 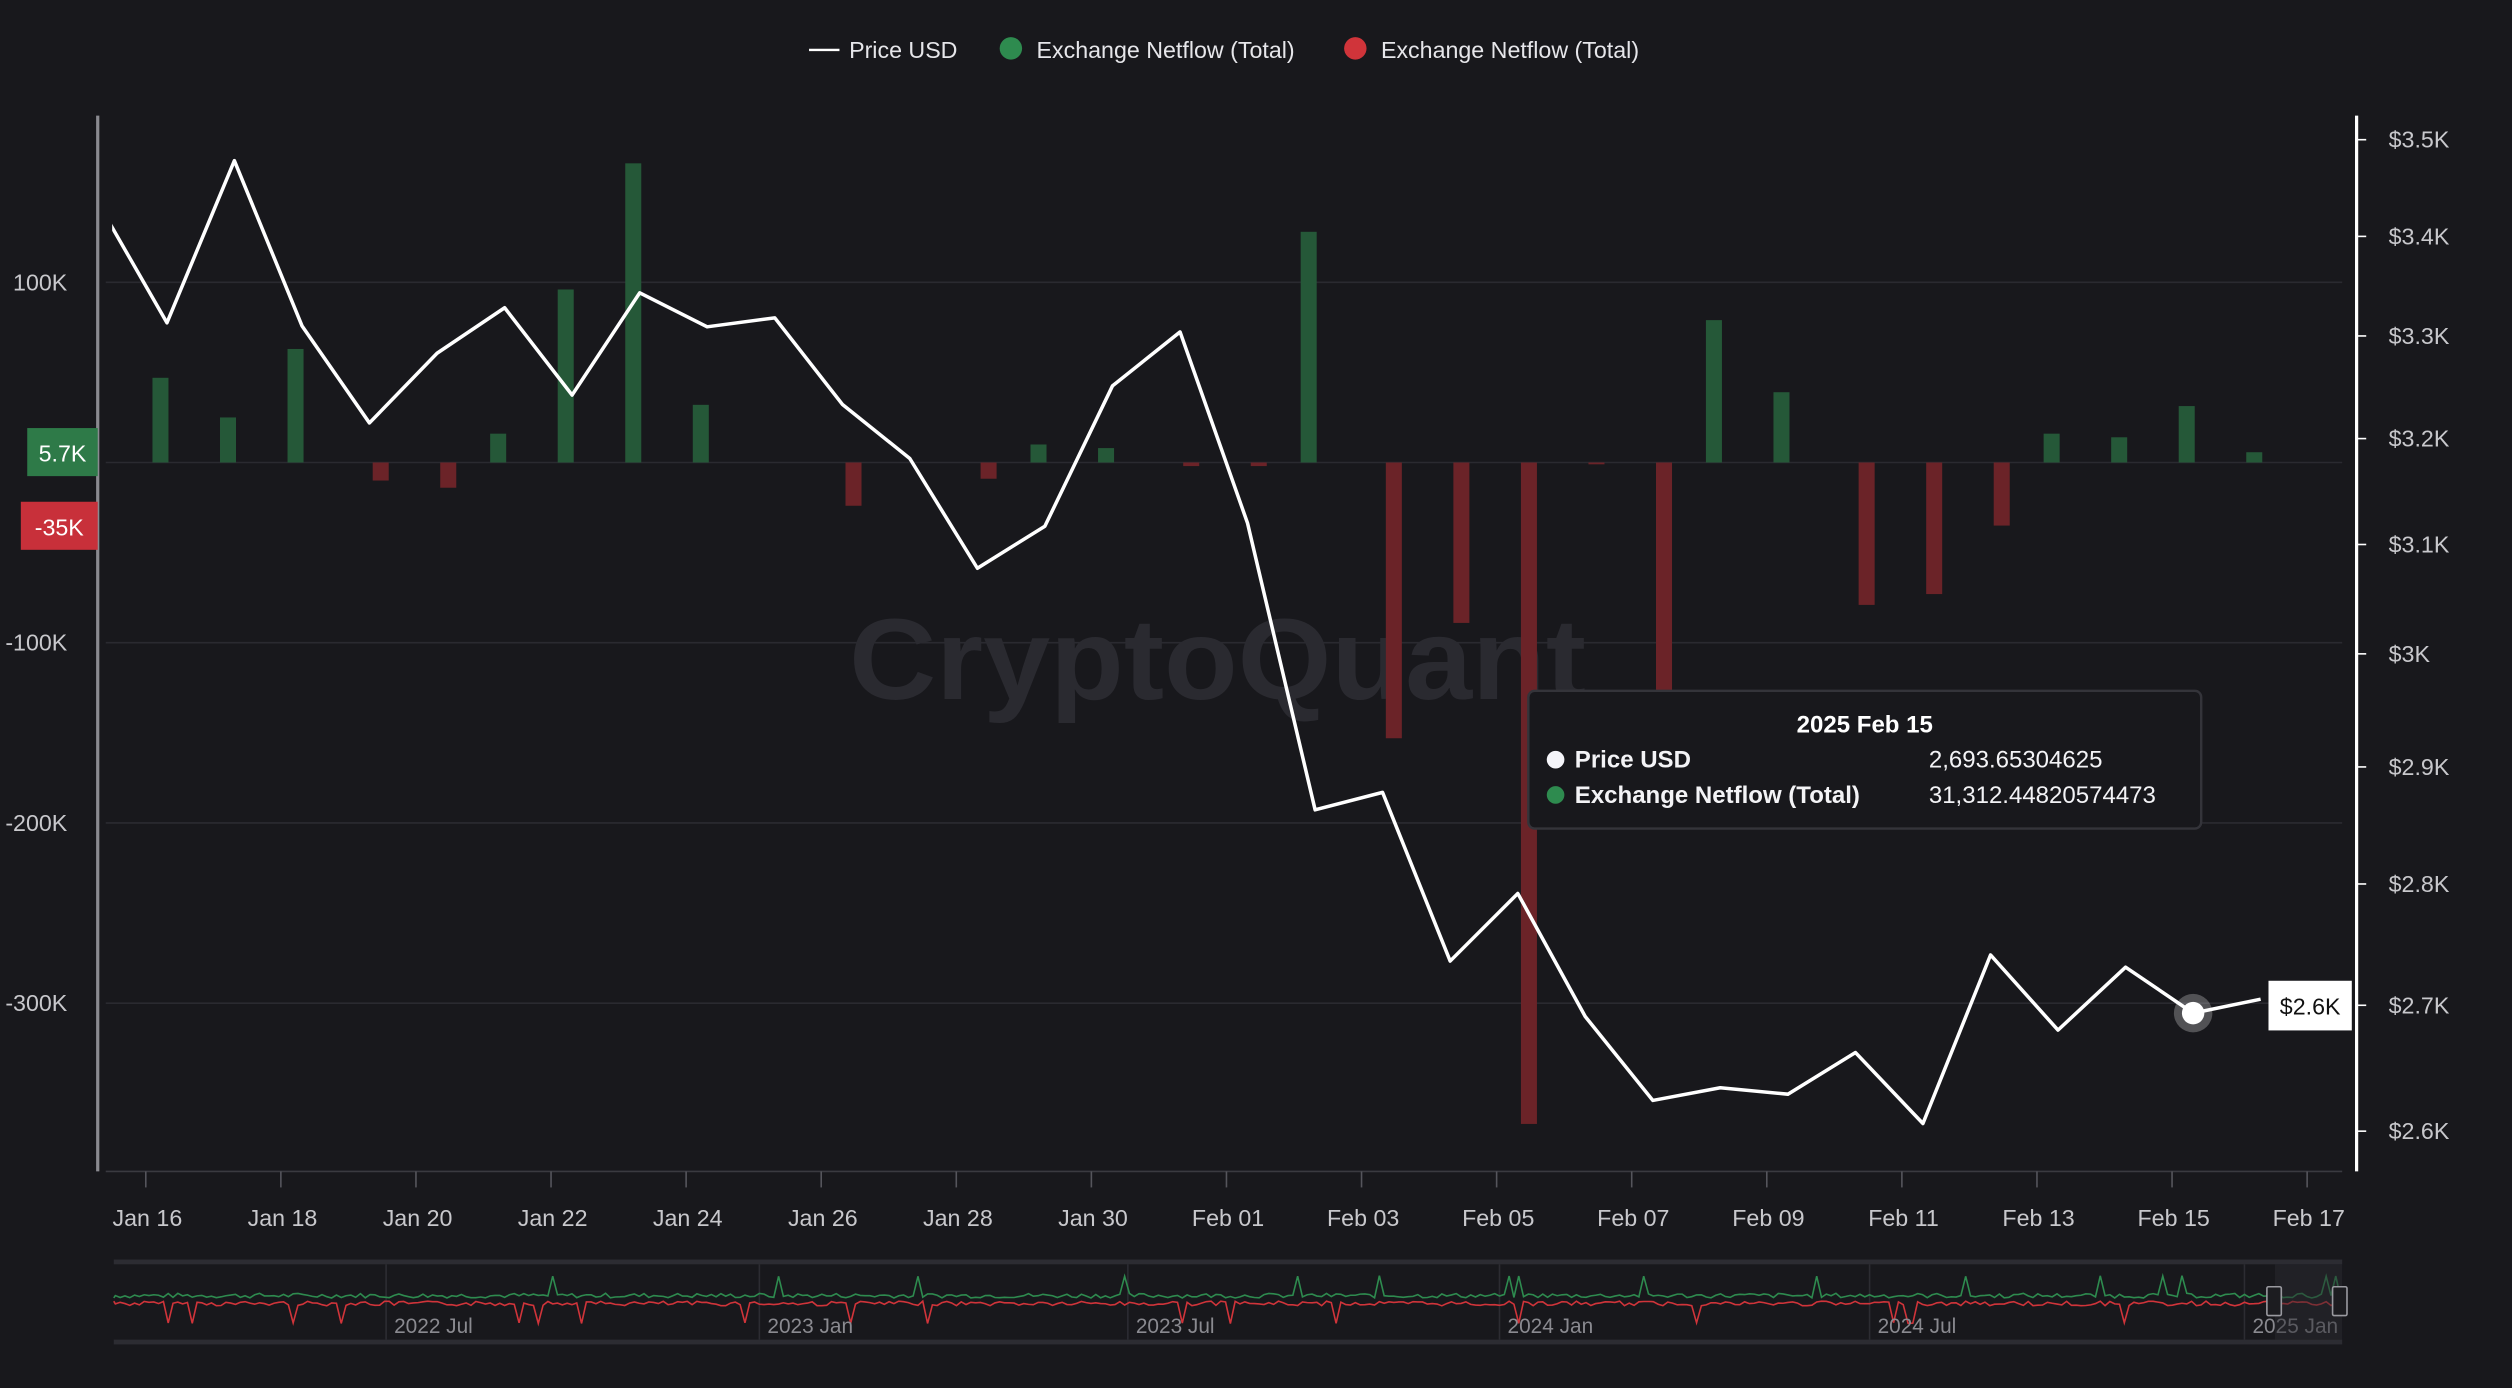 I want to click on navigator-series-positive, so click(x=1227, y=1286).